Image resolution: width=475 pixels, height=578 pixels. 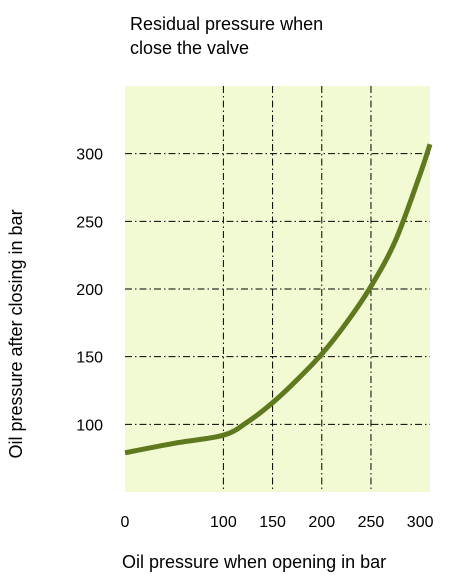 I want to click on x-tick-labels: 0 100 150 200 250 300, so click(x=277, y=522).